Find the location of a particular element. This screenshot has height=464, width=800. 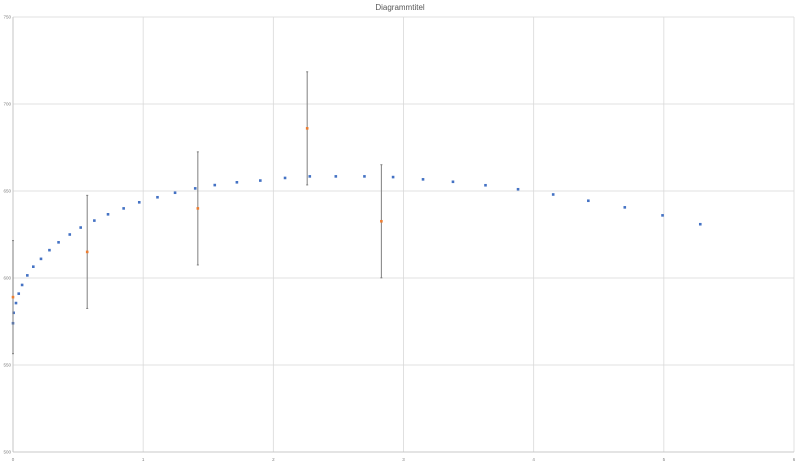

x-tick-label: 5 is located at coordinates (664, 459).